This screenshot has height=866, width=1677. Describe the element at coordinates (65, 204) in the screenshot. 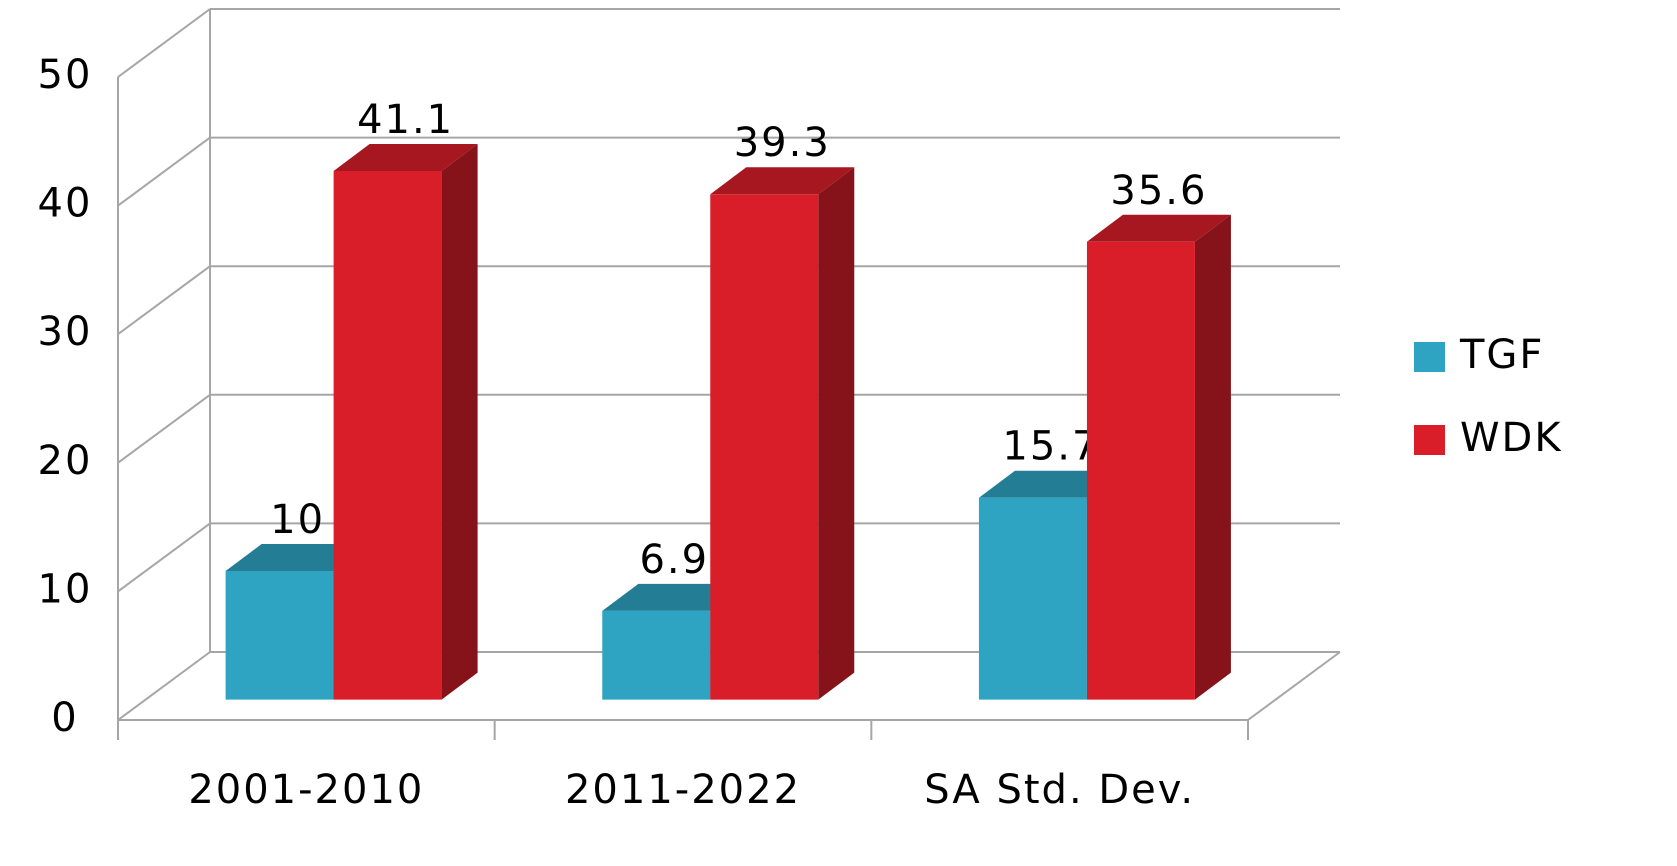

I see `y-tick-label: 40` at that location.